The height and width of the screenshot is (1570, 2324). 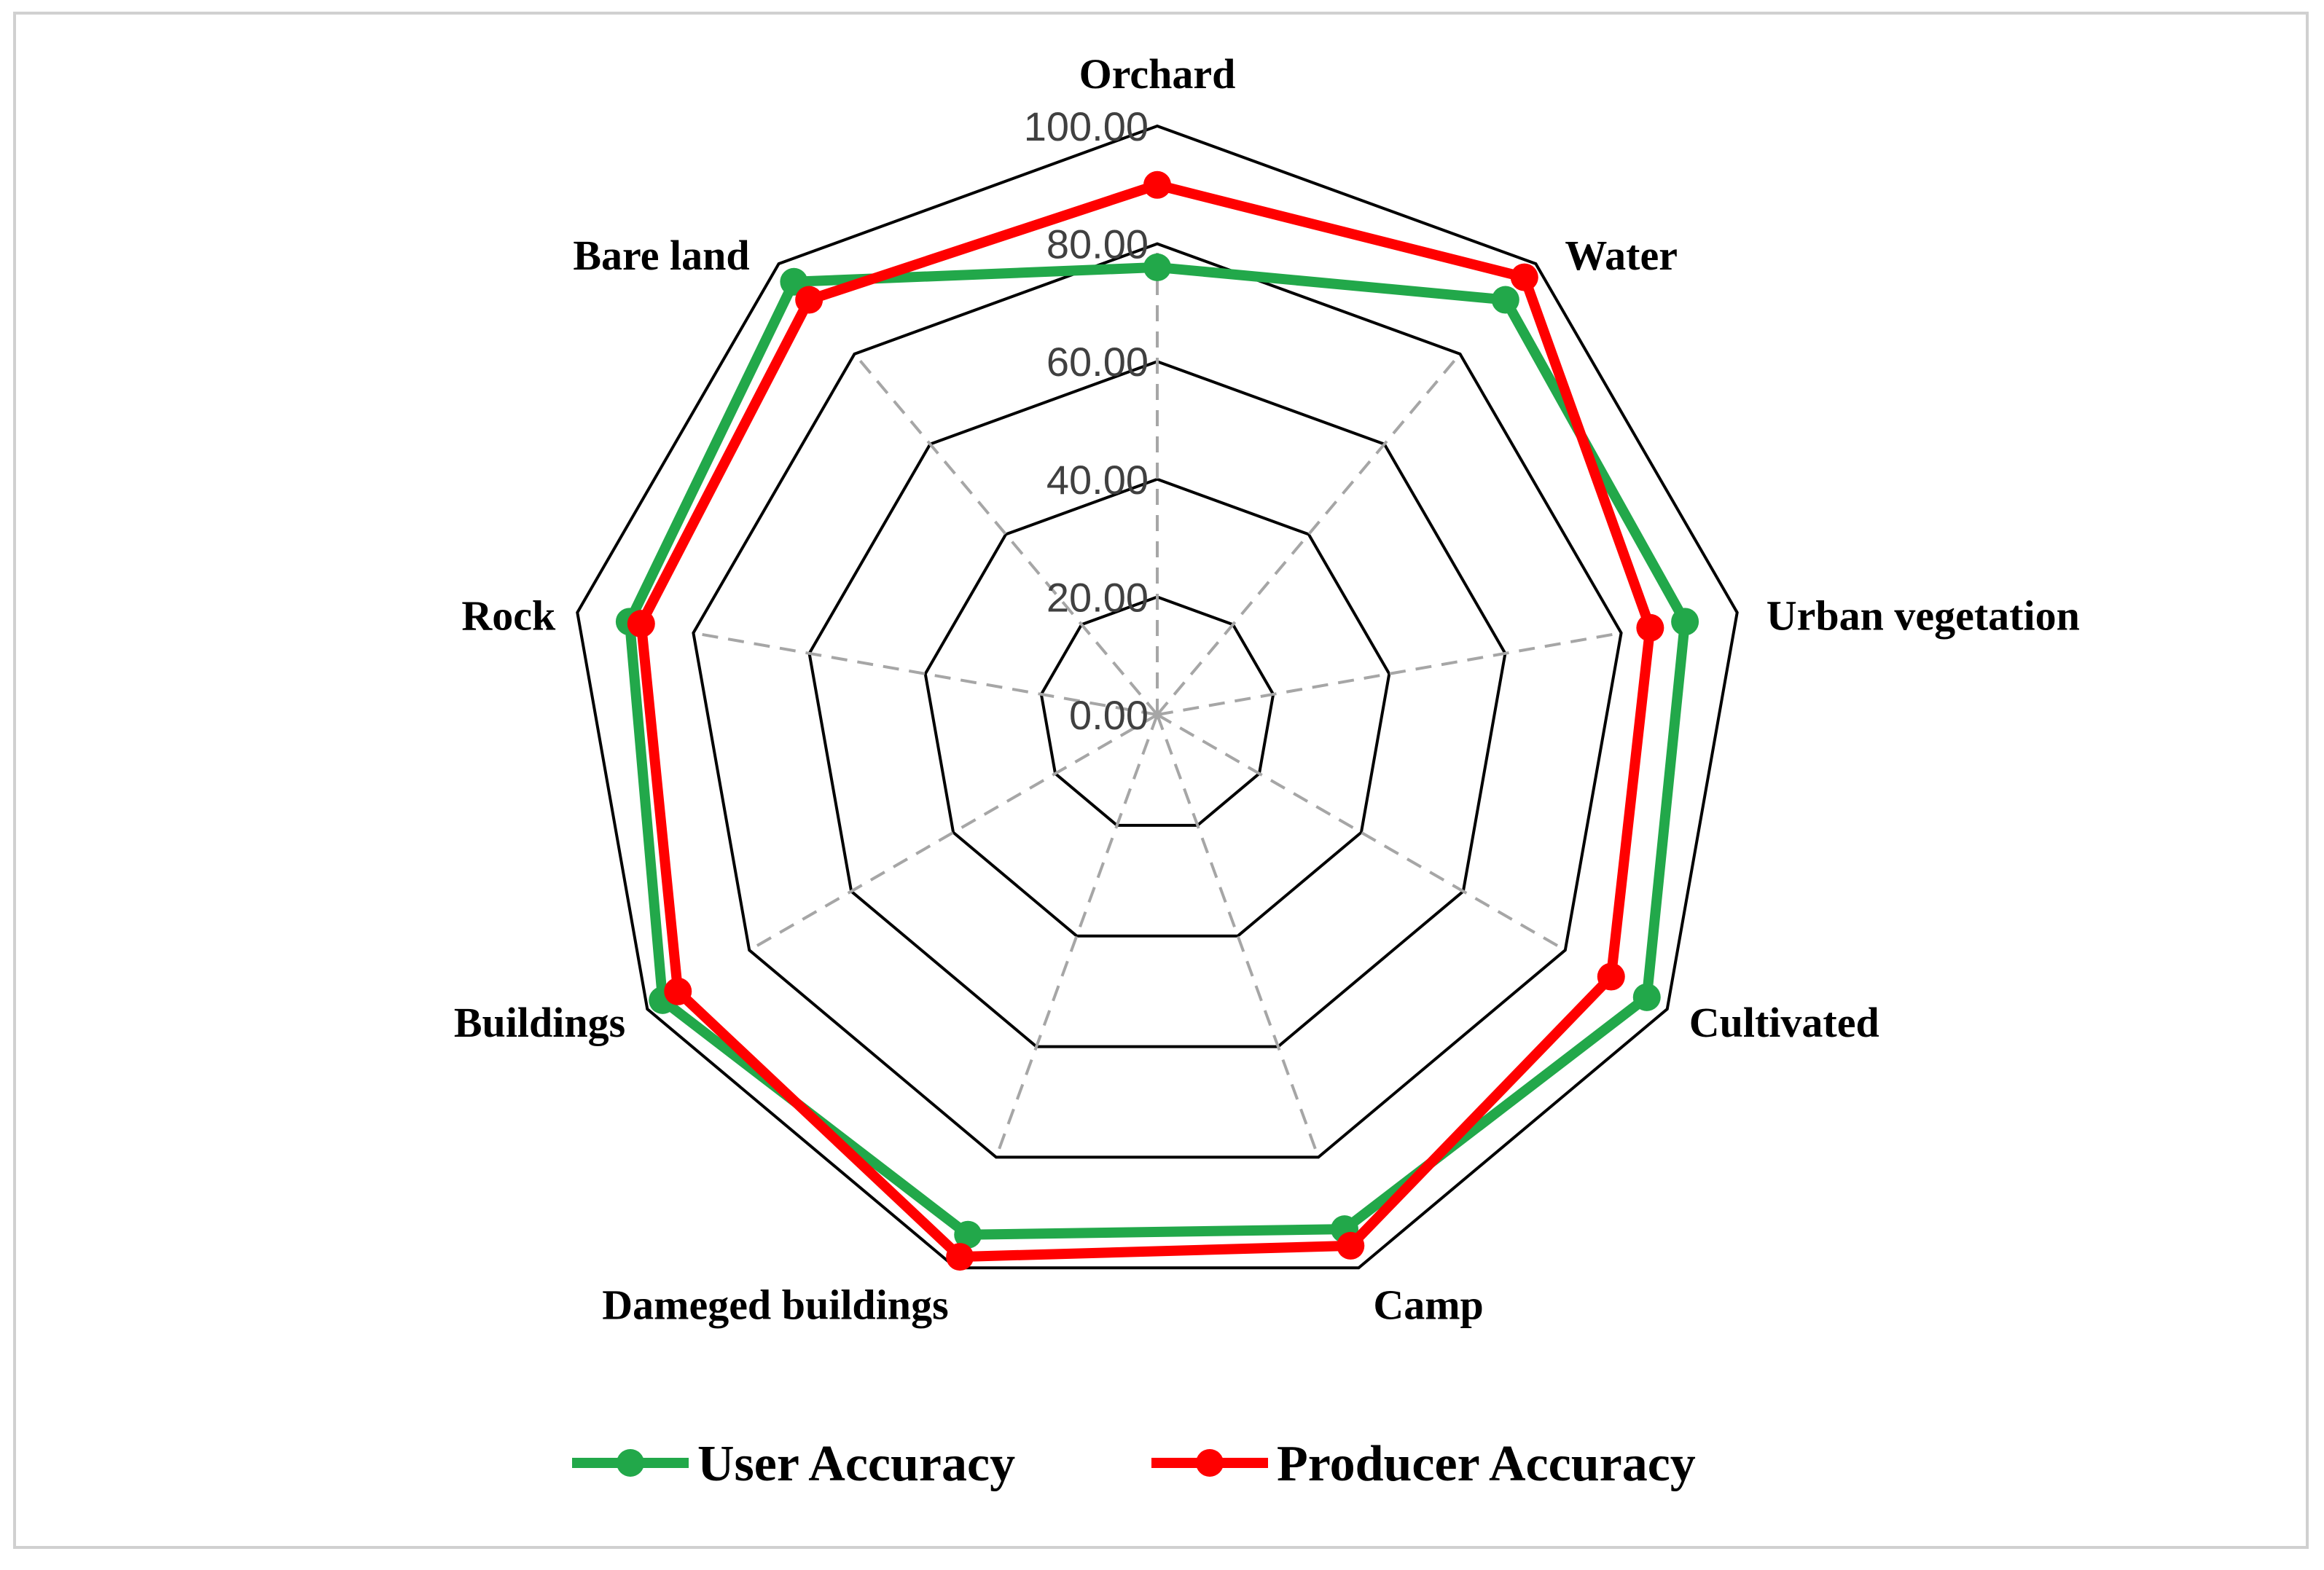 What do you see at coordinates (1086, 126) in the screenshot?
I see `tick-label-5: 100.00` at bounding box center [1086, 126].